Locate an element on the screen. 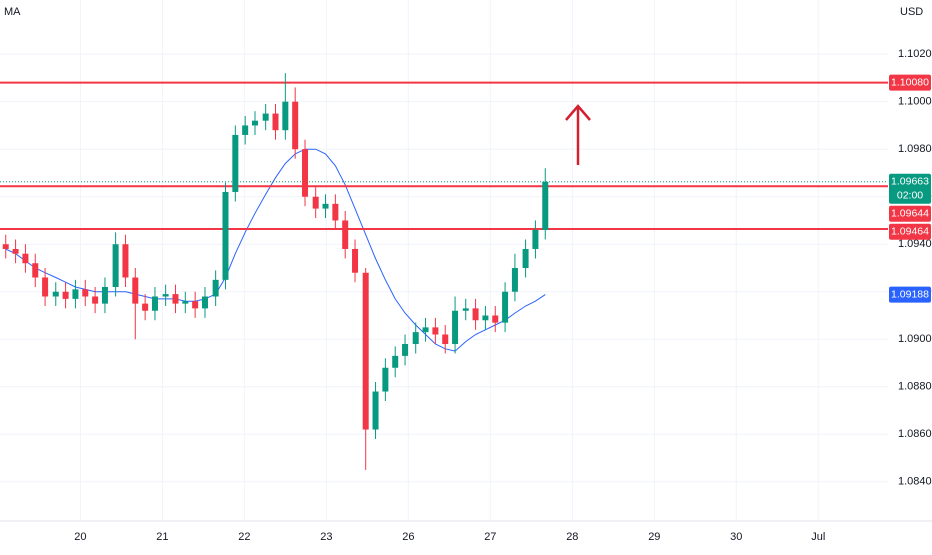  y-tick-label: 1.08400 is located at coordinates (915, 482).